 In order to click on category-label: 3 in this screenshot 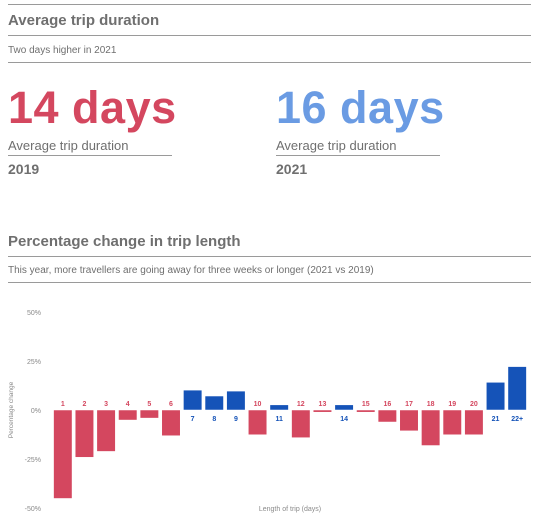, I will do `click(106, 404)`.